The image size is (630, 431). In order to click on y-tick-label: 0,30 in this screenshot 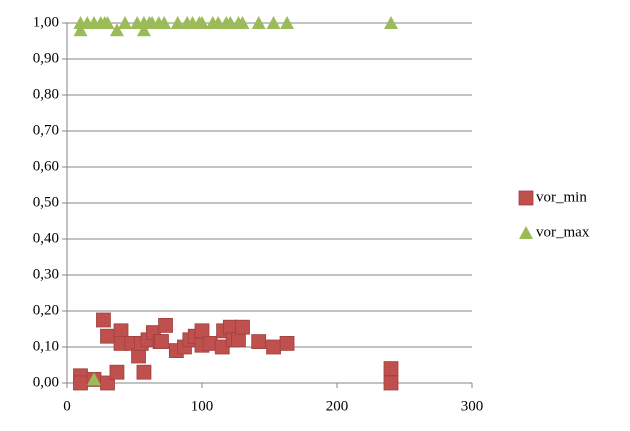, I will do `click(46, 274)`.